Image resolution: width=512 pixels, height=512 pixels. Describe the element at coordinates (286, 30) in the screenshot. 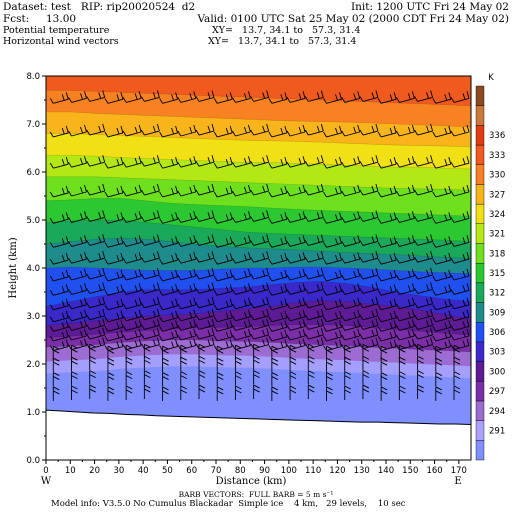

I see `field1-xy: XY= 13.7, 34.1 to 57.3, 31.4` at that location.